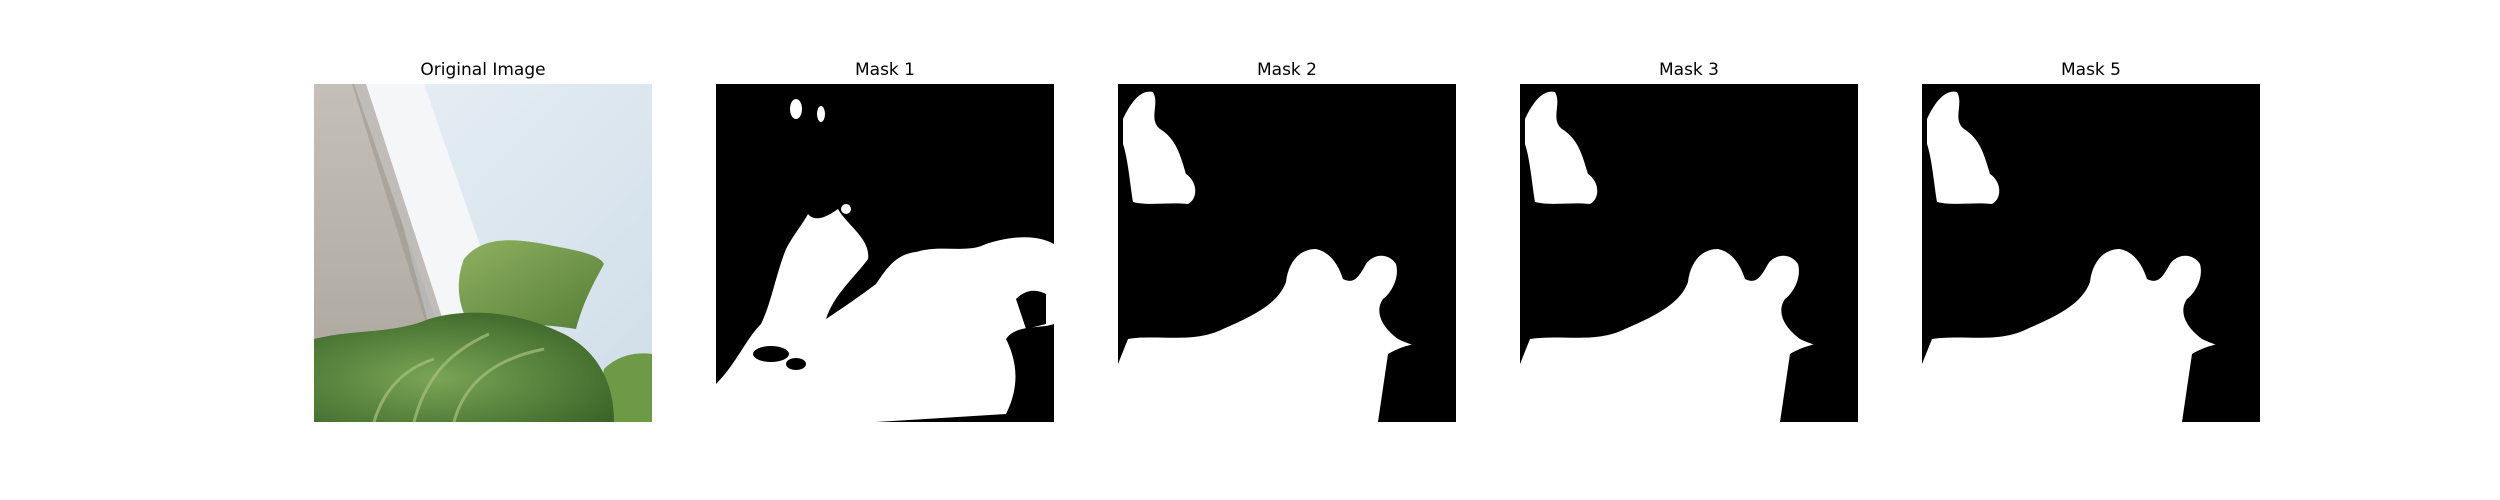 This screenshot has height=500, width=2500. What do you see at coordinates (403, 220) in the screenshot?
I see `pole-shadow` at bounding box center [403, 220].